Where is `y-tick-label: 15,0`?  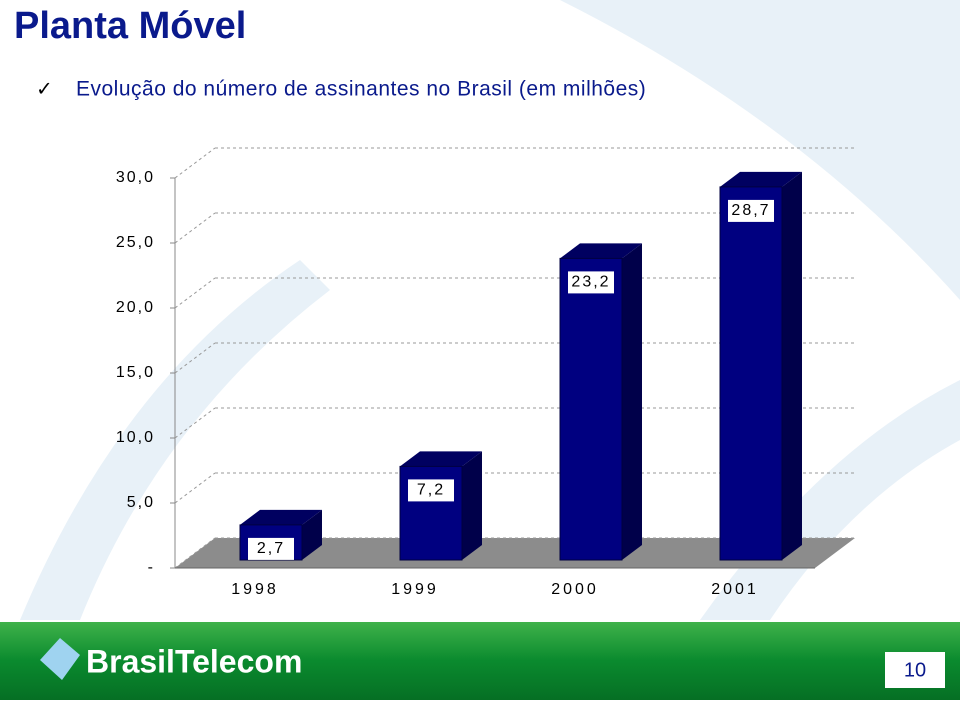 y-tick-label: 15,0 is located at coordinates (135, 372).